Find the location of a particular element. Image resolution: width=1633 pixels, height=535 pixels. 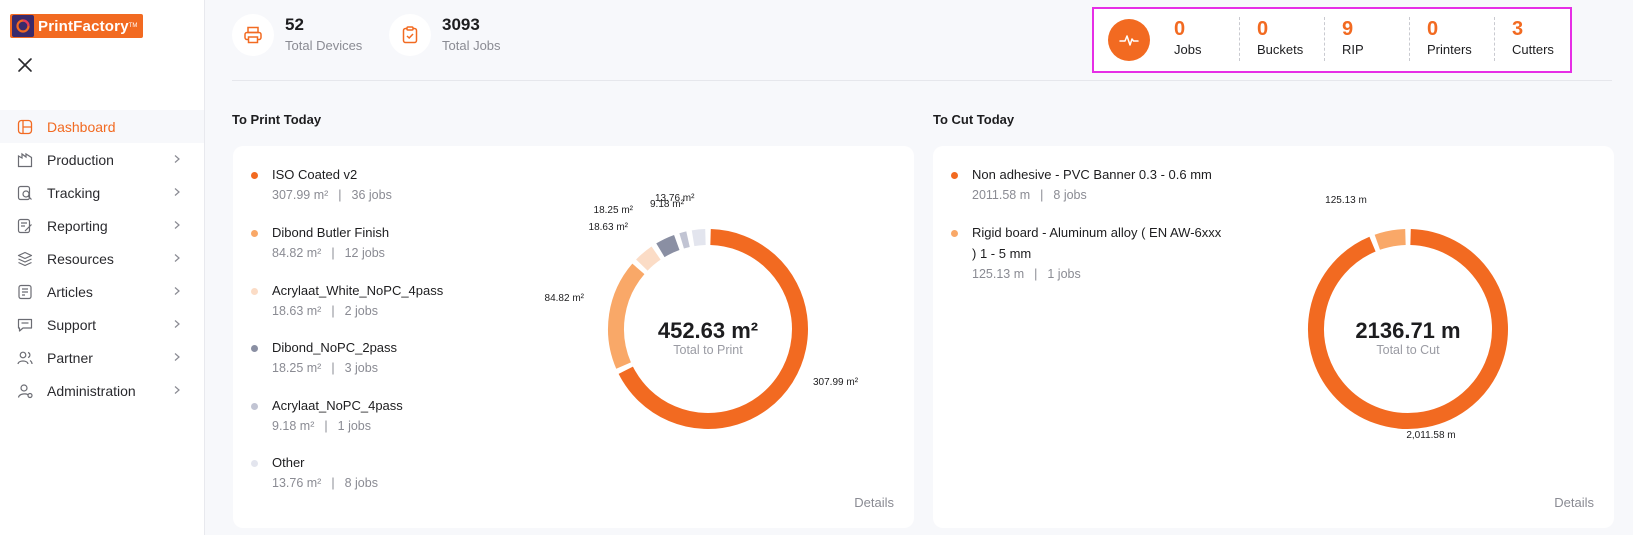

cut-details-link: Details is located at coordinates (1574, 502).